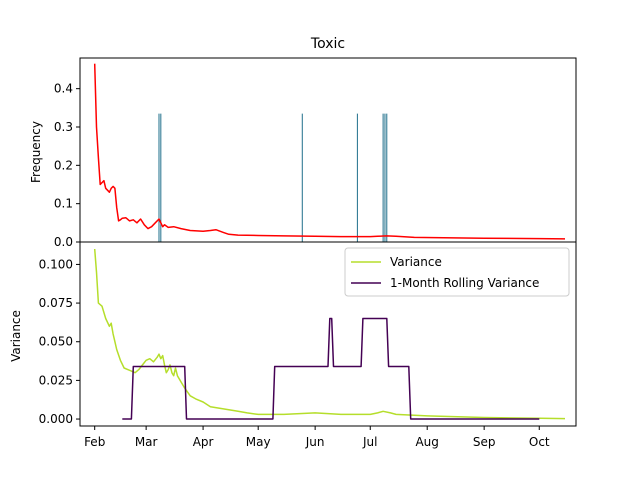  I want to click on frequency-y-tick-label: 0.3, so click(63, 127).